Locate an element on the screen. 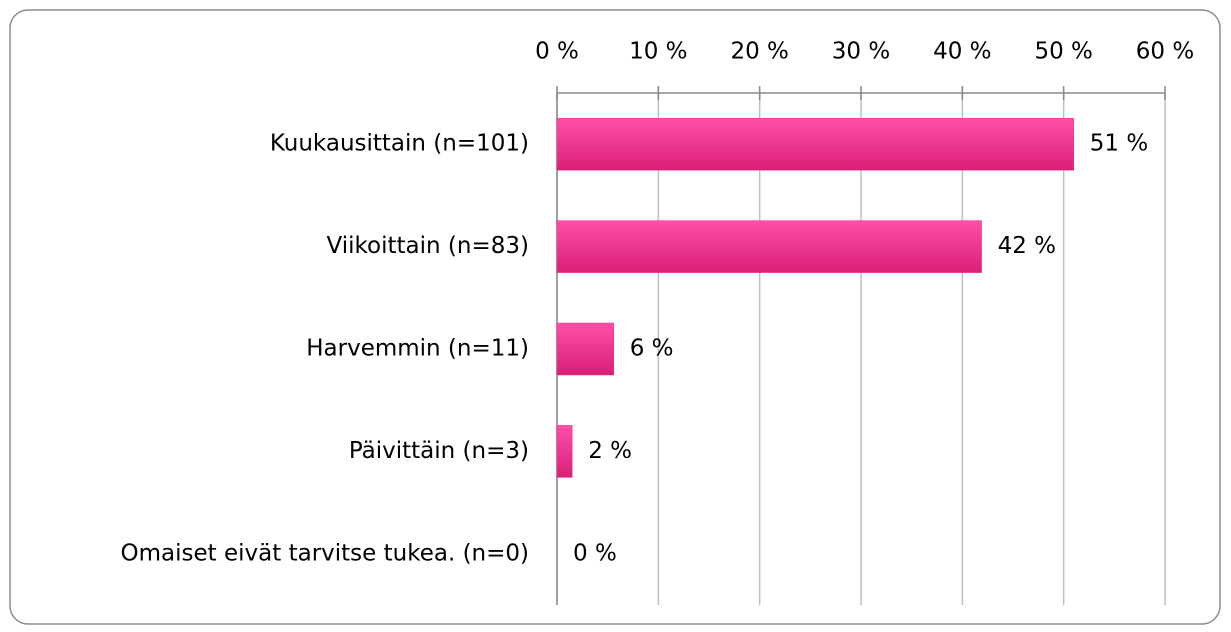 This screenshot has height=632, width=1231. x-tick-label: 40 % is located at coordinates (962, 52).